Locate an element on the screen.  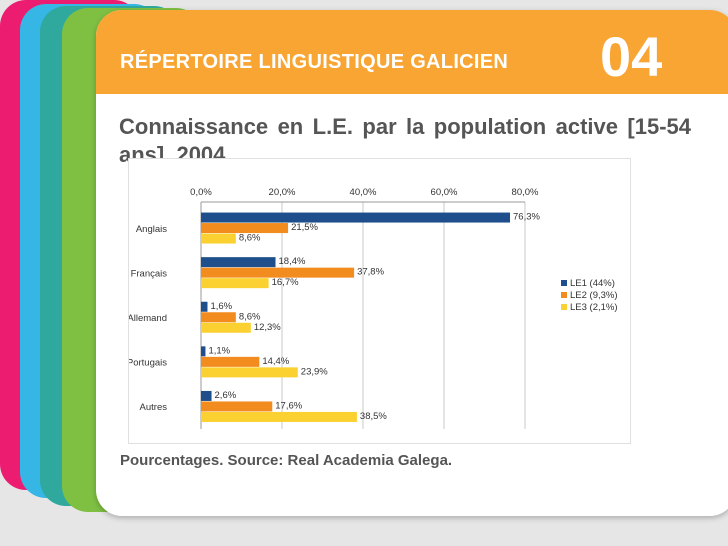
x-tick-label: 40,0% is located at coordinates (363, 192).